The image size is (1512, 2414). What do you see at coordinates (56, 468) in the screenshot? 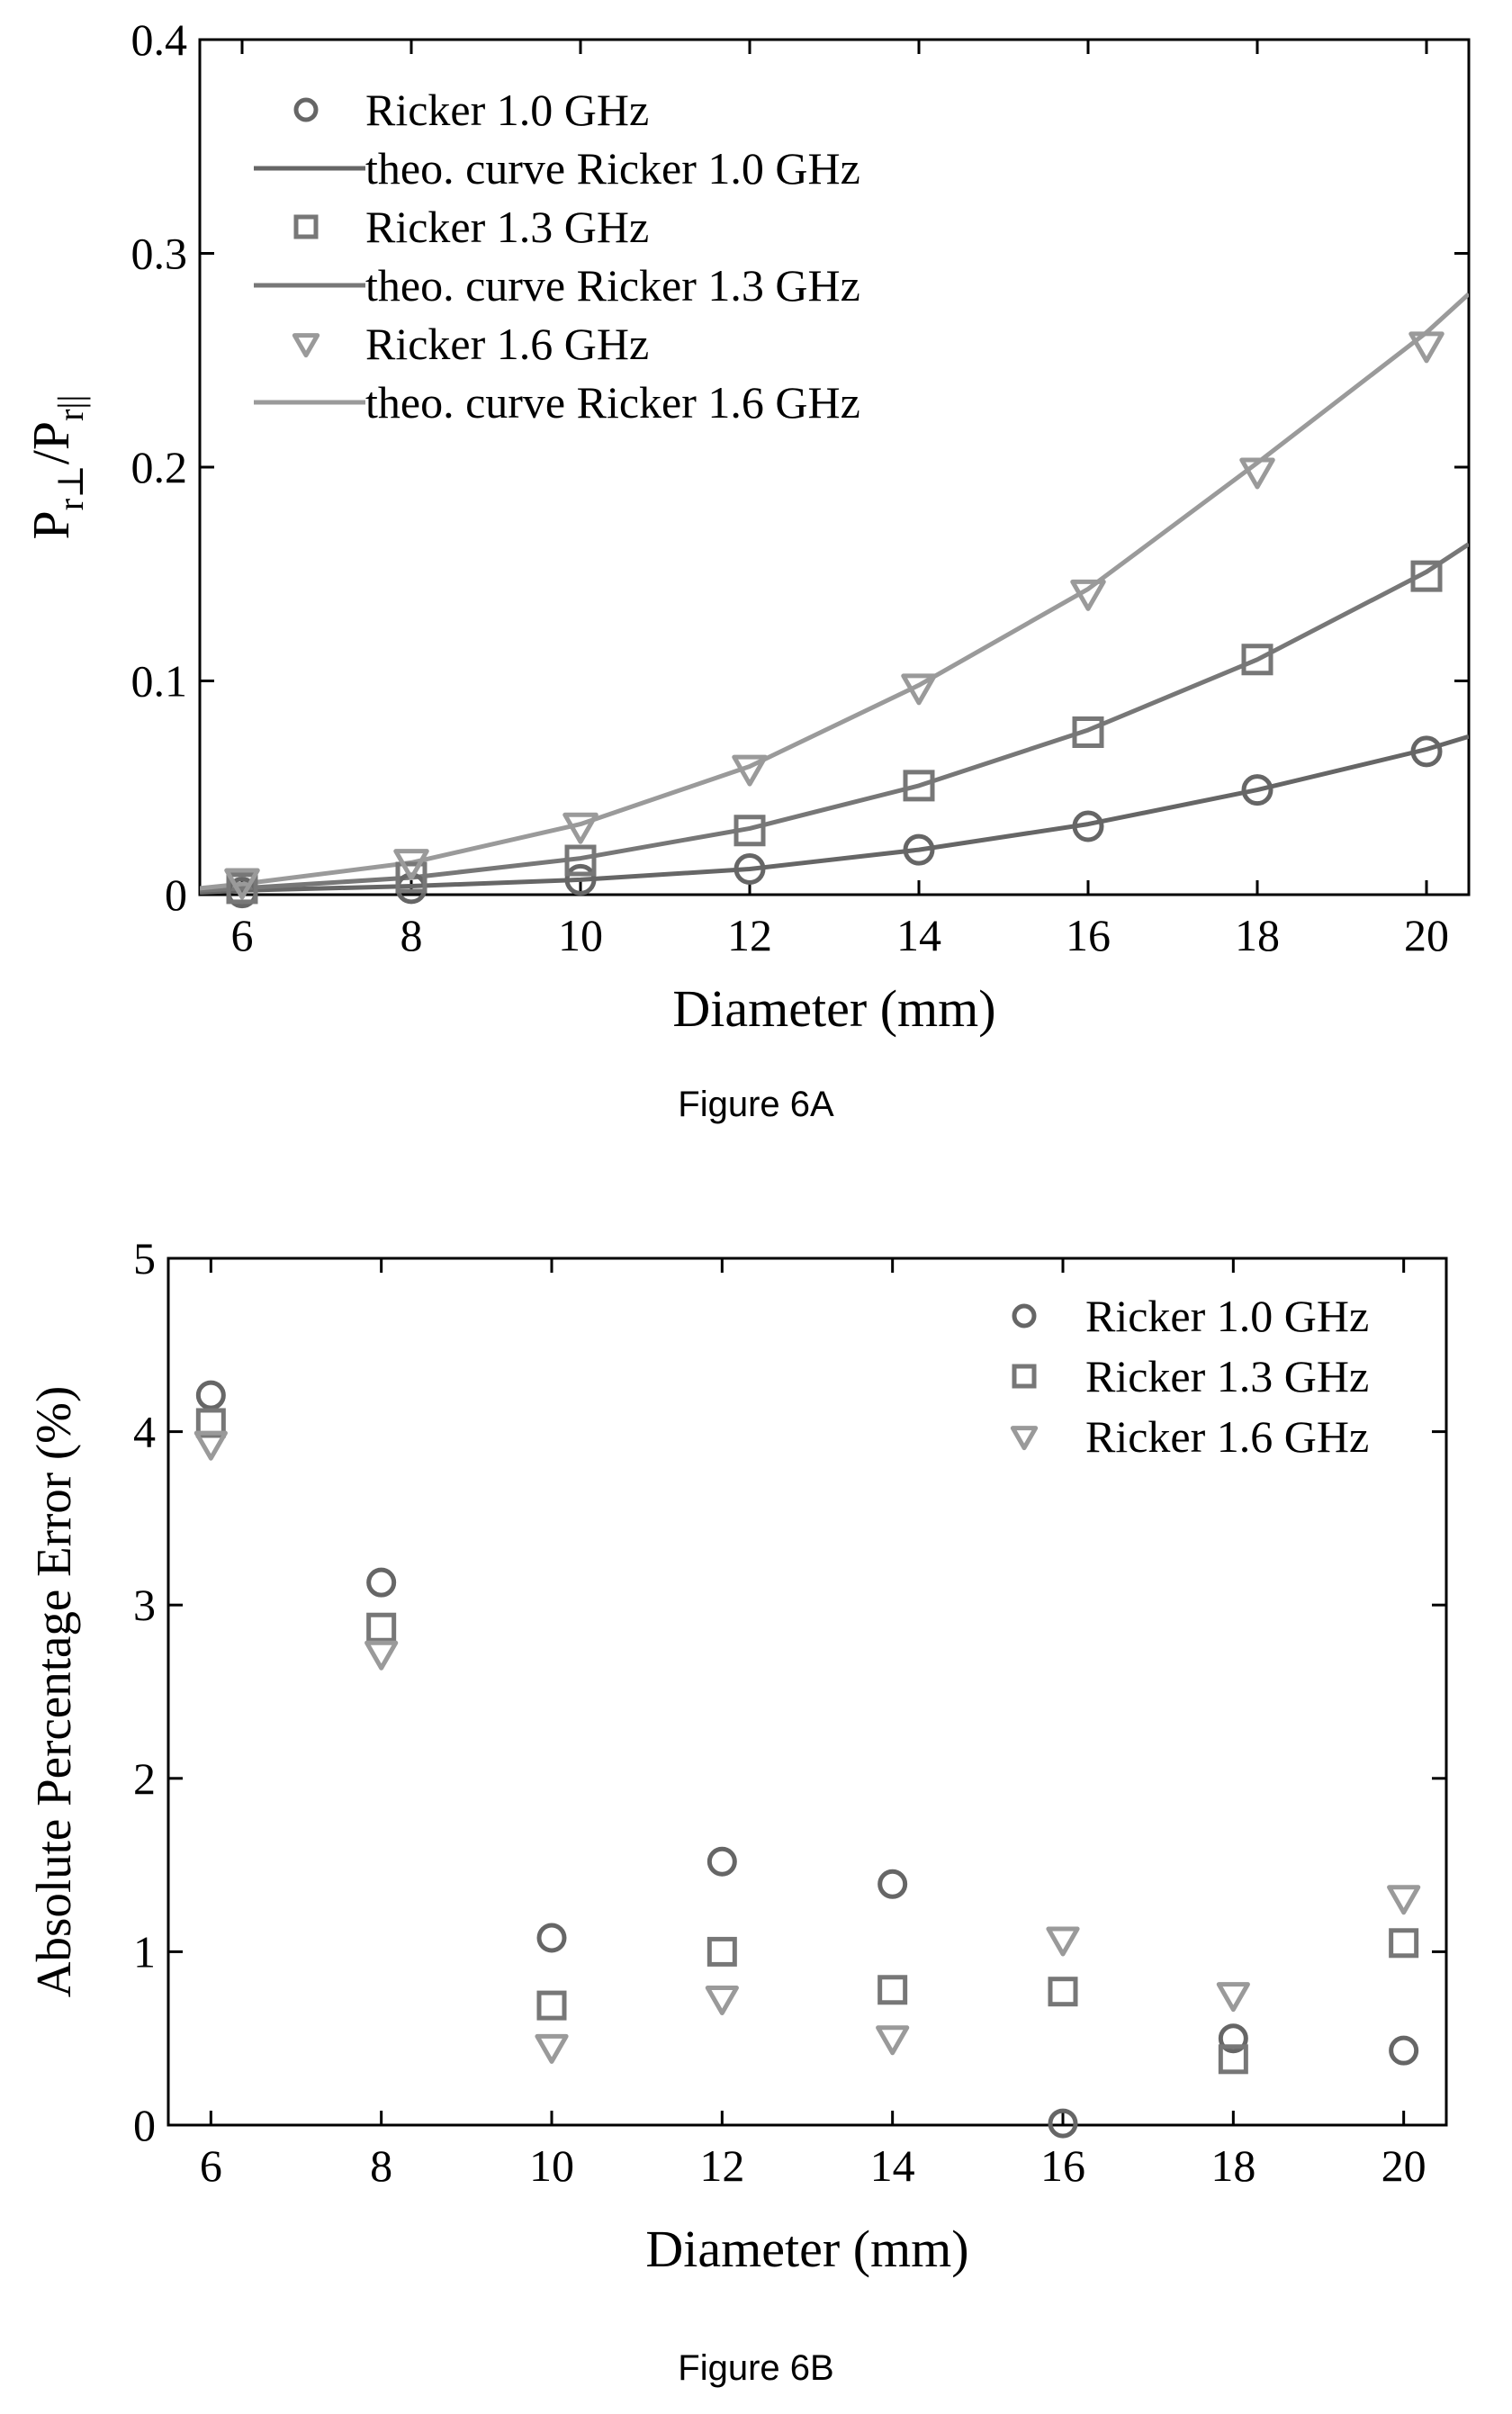
I see `chart-1-y-axis-label: Pr⊥/Pr||` at bounding box center [56, 468].